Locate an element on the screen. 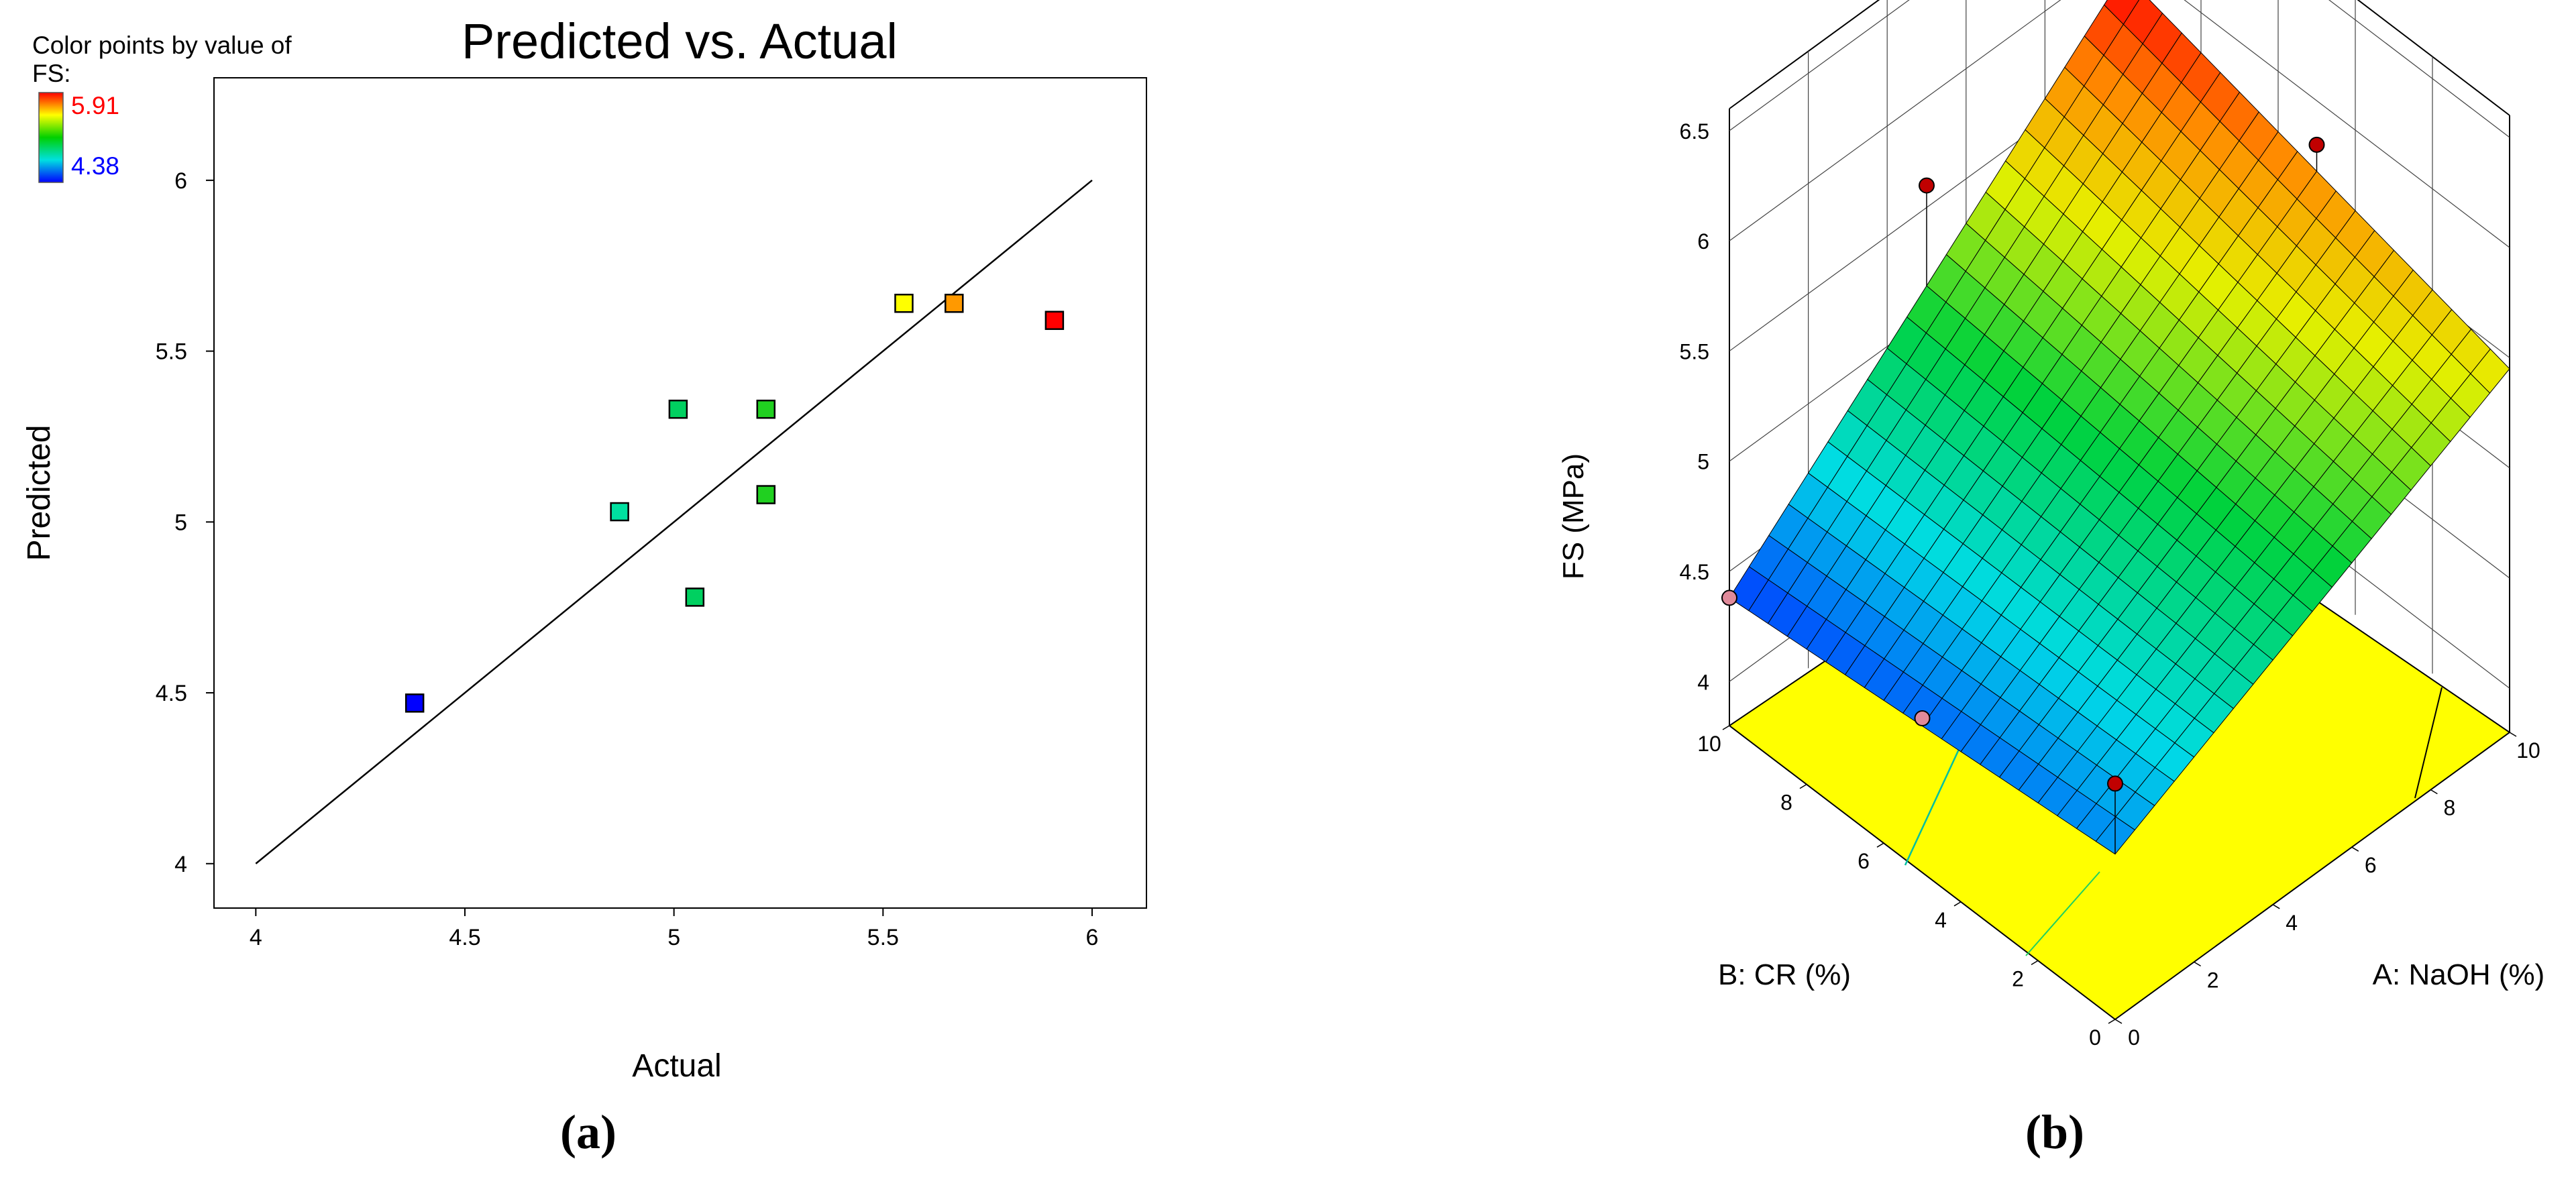  z-tick-label: 4.5 is located at coordinates (1694, 572).